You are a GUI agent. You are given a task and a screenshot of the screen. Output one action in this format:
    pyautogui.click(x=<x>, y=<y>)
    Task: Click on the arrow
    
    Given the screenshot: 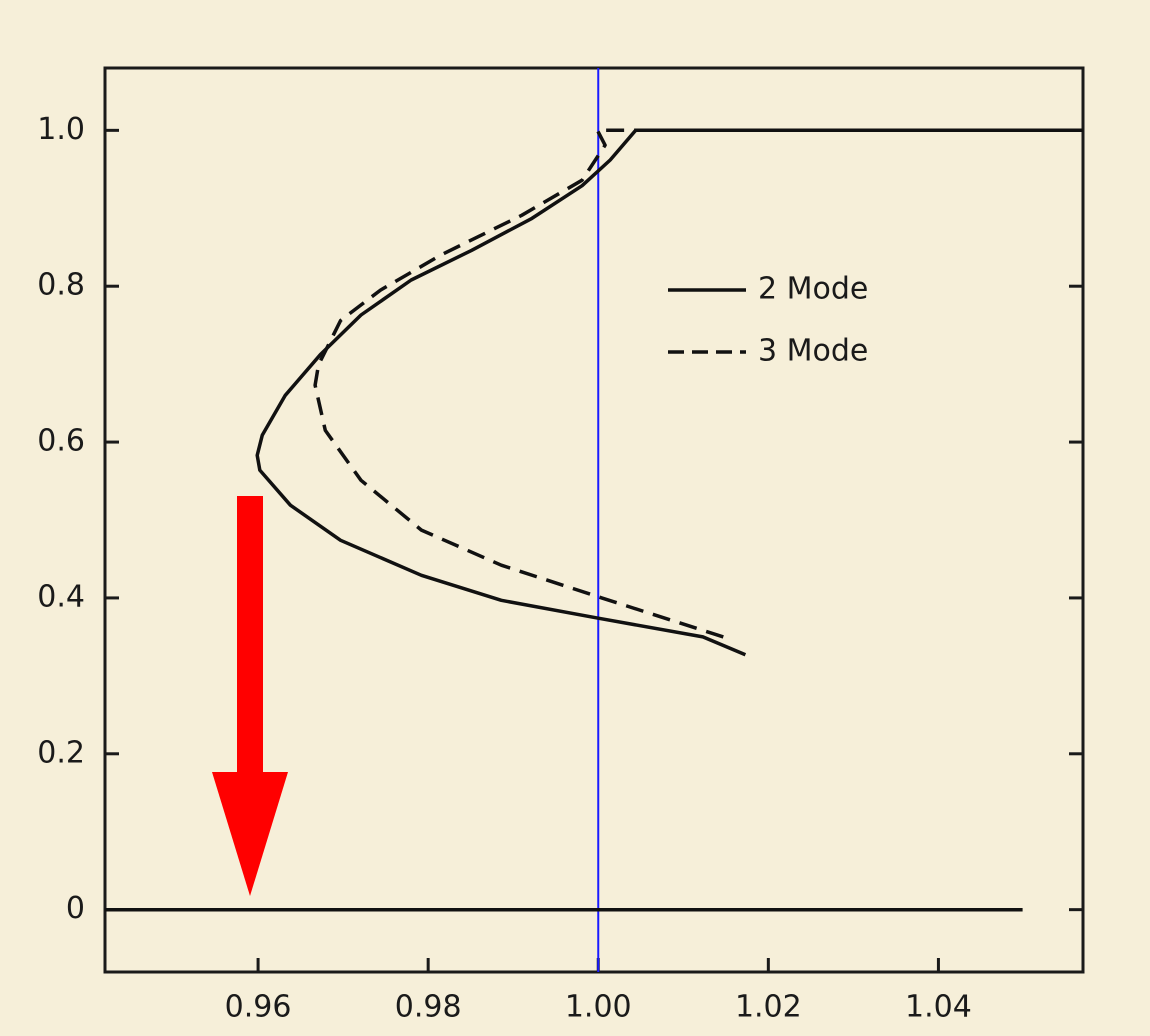 What is the action you would take?
    pyautogui.click(x=250, y=696)
    